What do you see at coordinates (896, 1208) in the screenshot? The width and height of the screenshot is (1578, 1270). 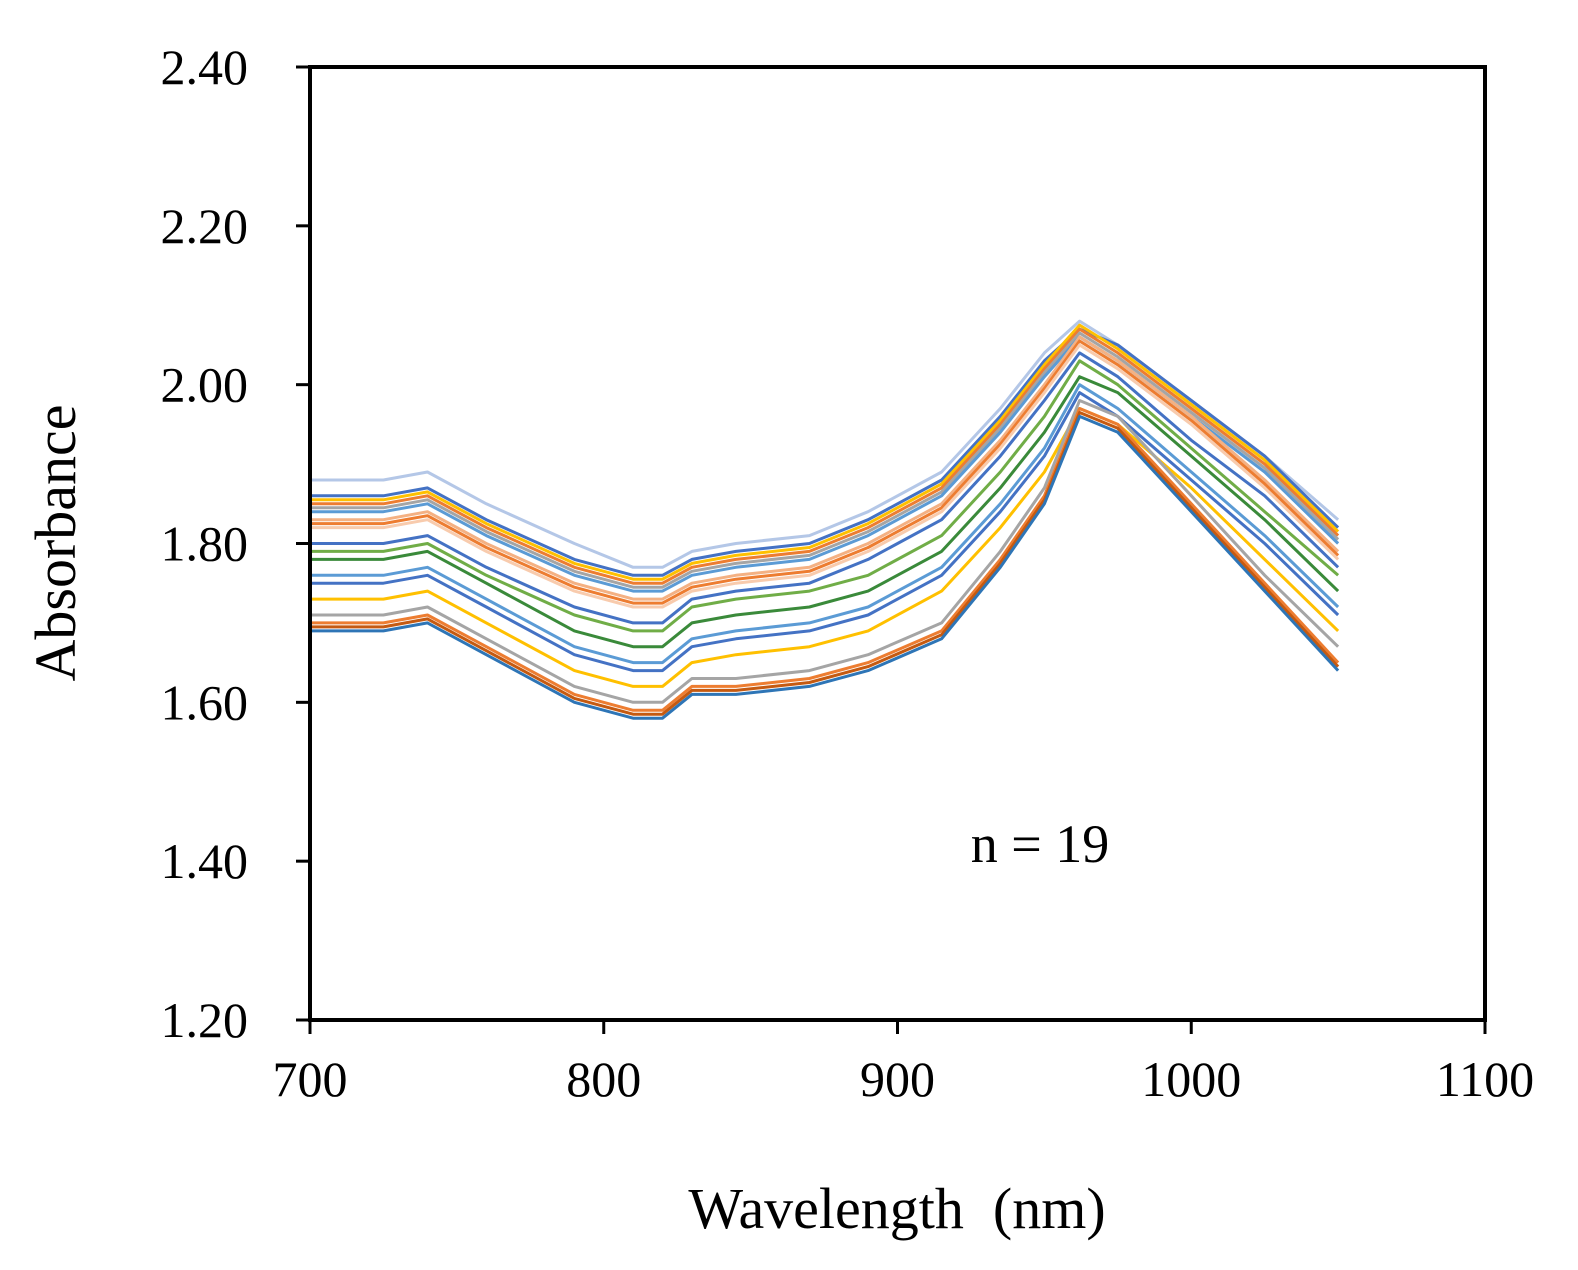 I see `x-axis-title: Wavelength (nm)` at bounding box center [896, 1208].